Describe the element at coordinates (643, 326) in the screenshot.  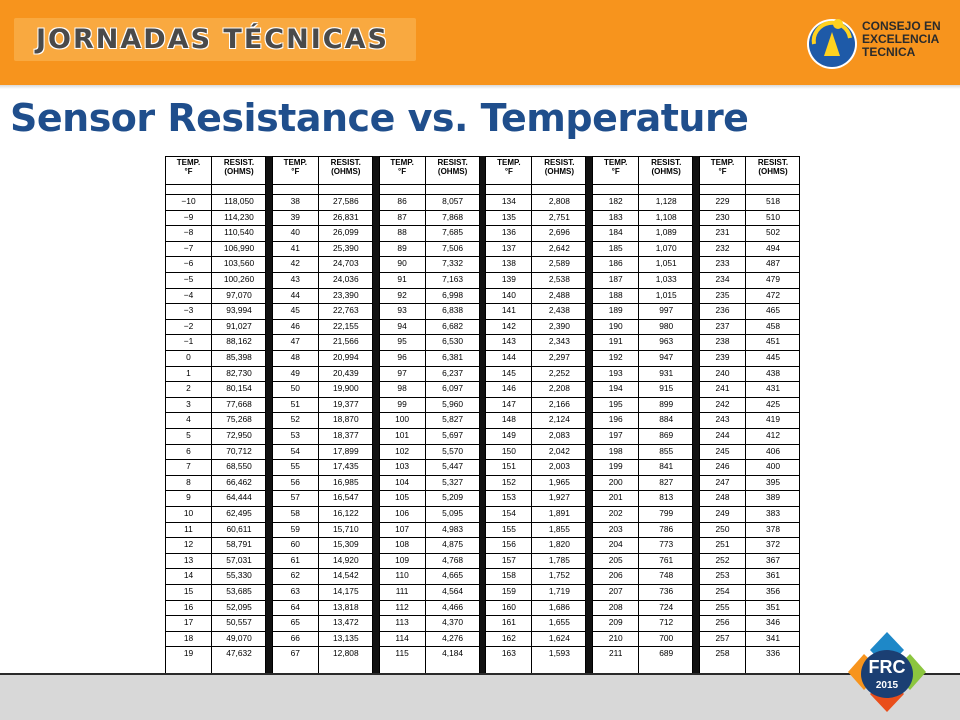
I see `table-row: 190 980` at that location.